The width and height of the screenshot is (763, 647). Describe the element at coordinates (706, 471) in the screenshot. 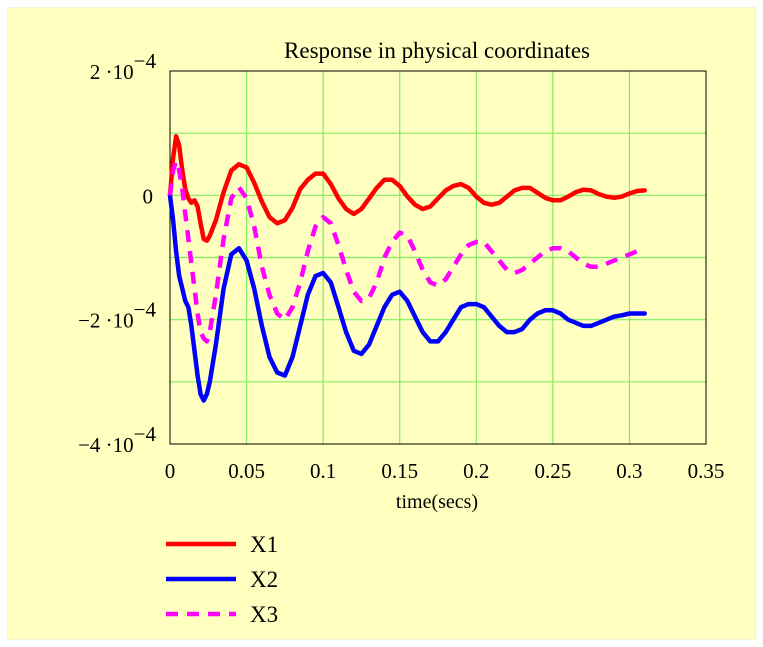

I see `x-tick-label: 0.35` at that location.